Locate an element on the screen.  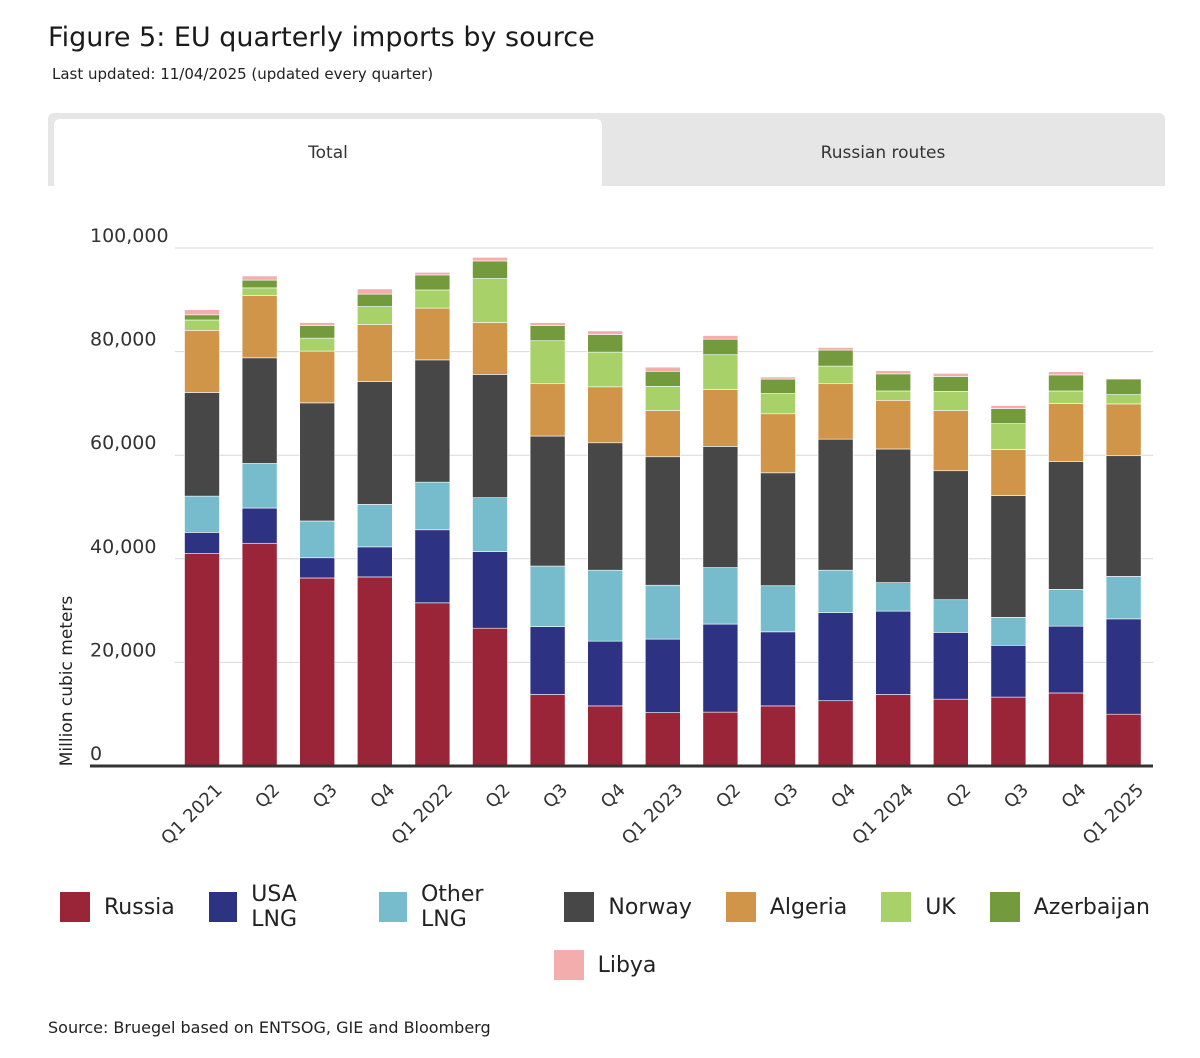
legend-item-other-lng: Other LNG is located at coordinates (454, 907).